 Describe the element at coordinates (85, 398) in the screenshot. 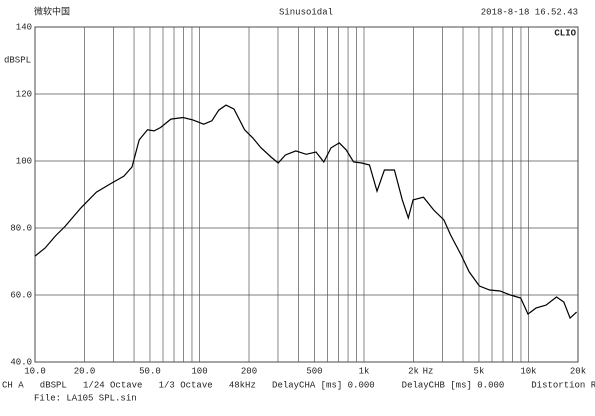

I see `file-line: File: LA105 SPL.sin` at that location.